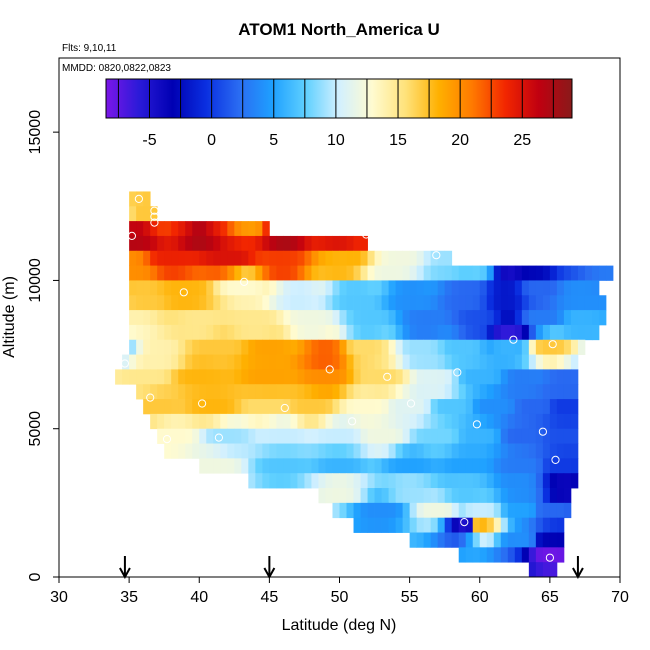 This screenshot has width=650, height=650. What do you see at coordinates (336, 140) in the screenshot?
I see `colorbar-tick-label: 10` at bounding box center [336, 140].